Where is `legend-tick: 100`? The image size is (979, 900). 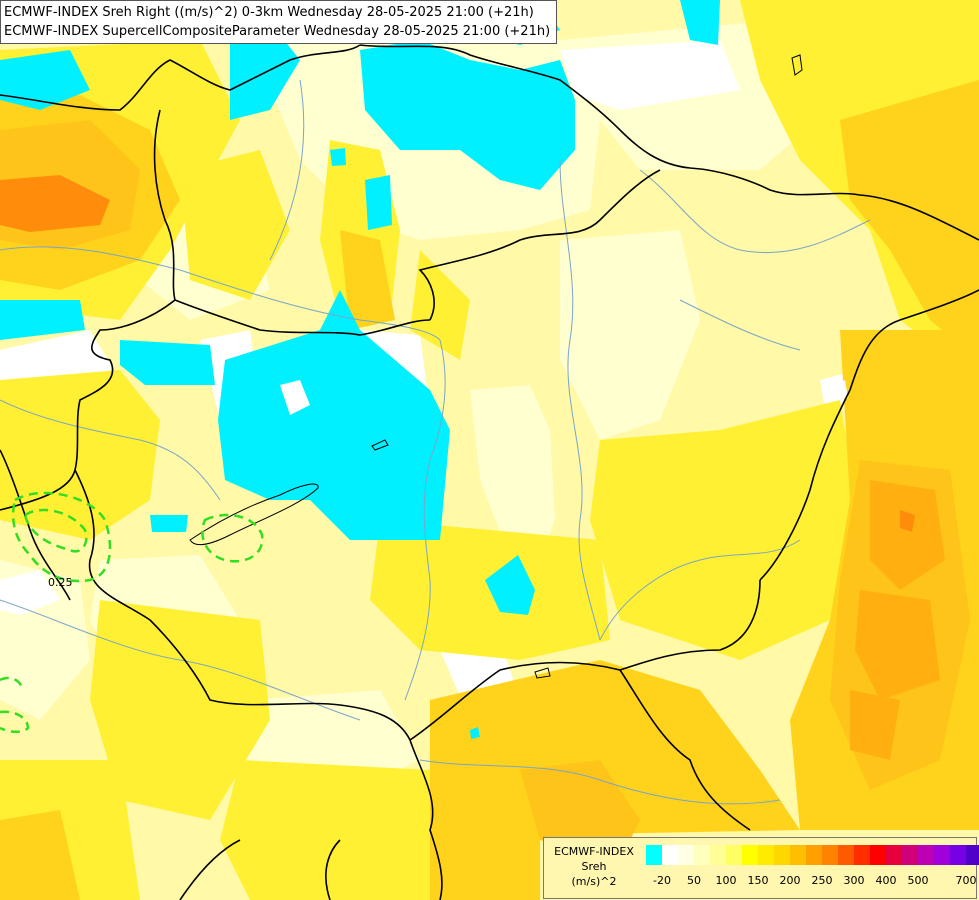 legend-tick: 100 is located at coordinates (726, 880).